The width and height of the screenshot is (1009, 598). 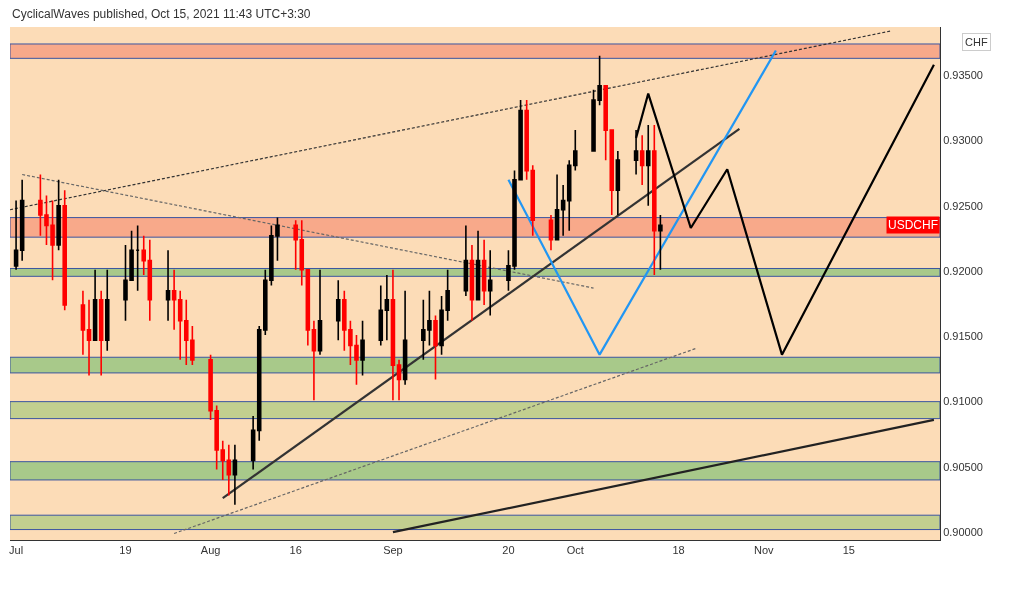 I want to click on x-tick-label: Aug, so click(x=210, y=550).